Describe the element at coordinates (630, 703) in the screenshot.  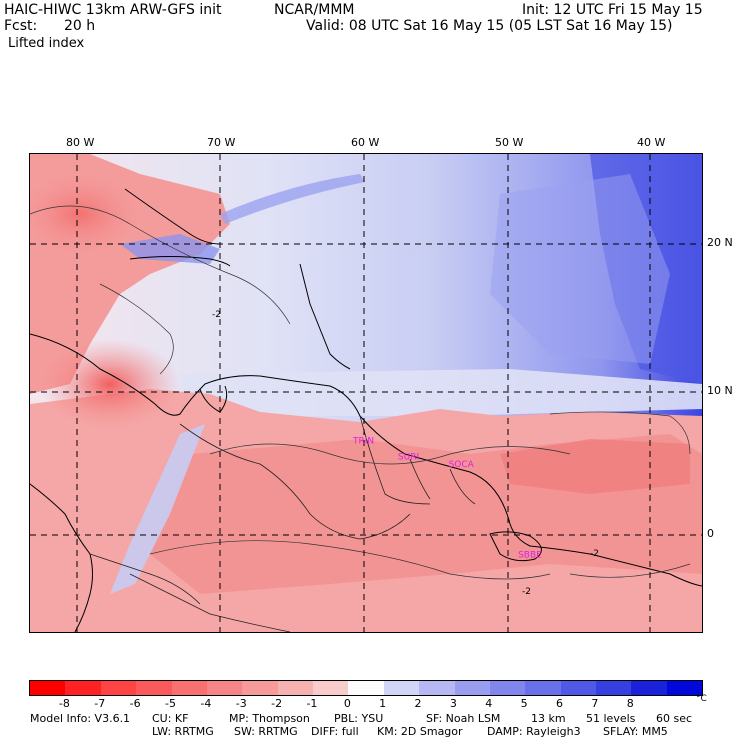
I see `colorbar-tick-label: 8` at that location.